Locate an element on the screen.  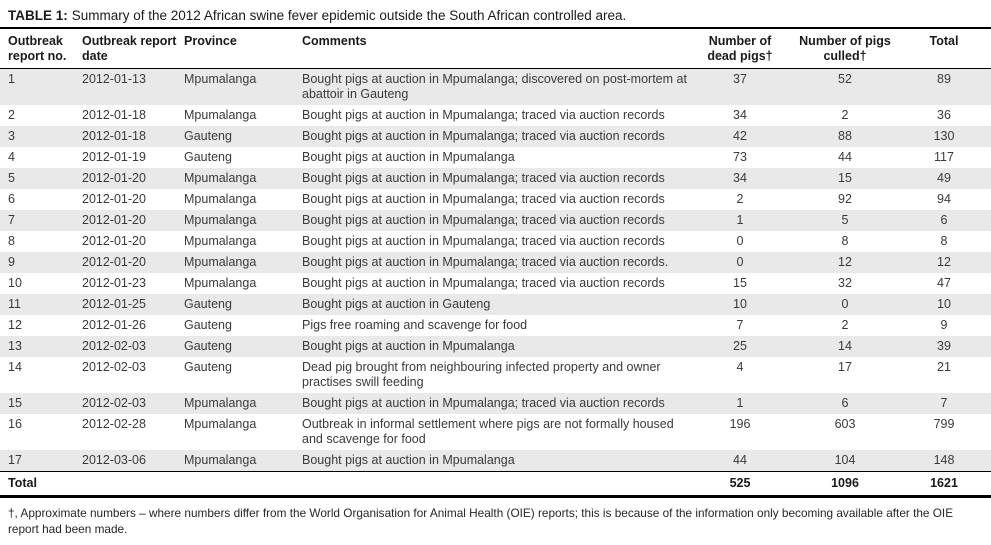
total-row-empty-comments is located at coordinates (497, 484).